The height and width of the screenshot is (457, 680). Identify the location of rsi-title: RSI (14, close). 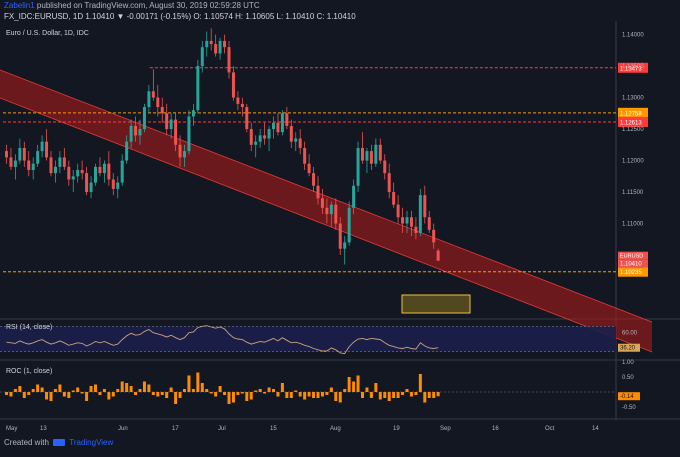
(29, 327).